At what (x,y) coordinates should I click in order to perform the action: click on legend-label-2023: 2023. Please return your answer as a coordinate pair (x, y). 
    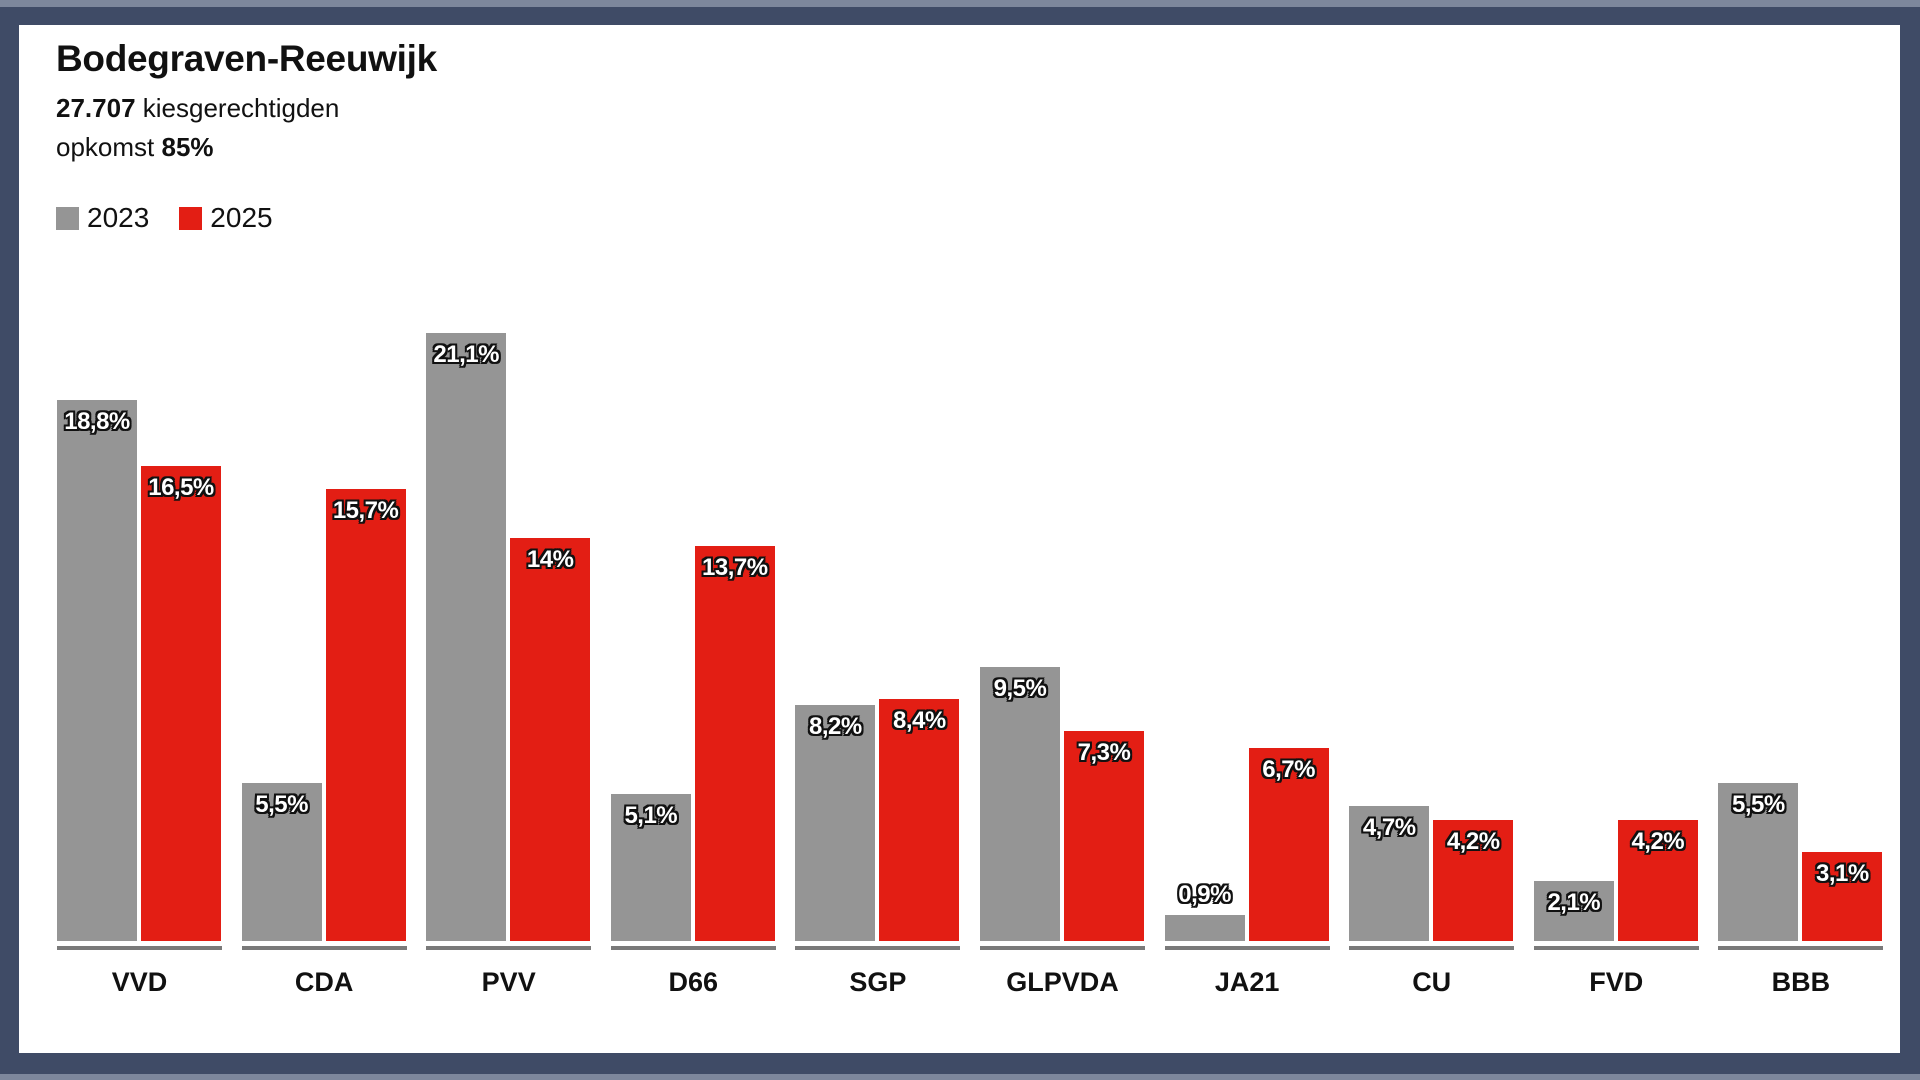
    Looking at the image, I should click on (118, 217).